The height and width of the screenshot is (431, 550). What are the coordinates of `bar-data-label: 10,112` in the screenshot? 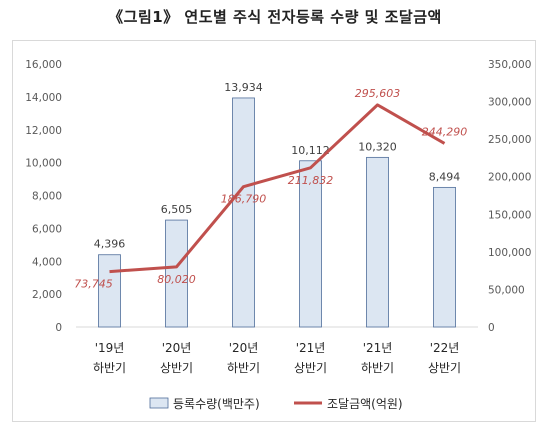 It's located at (310, 150).